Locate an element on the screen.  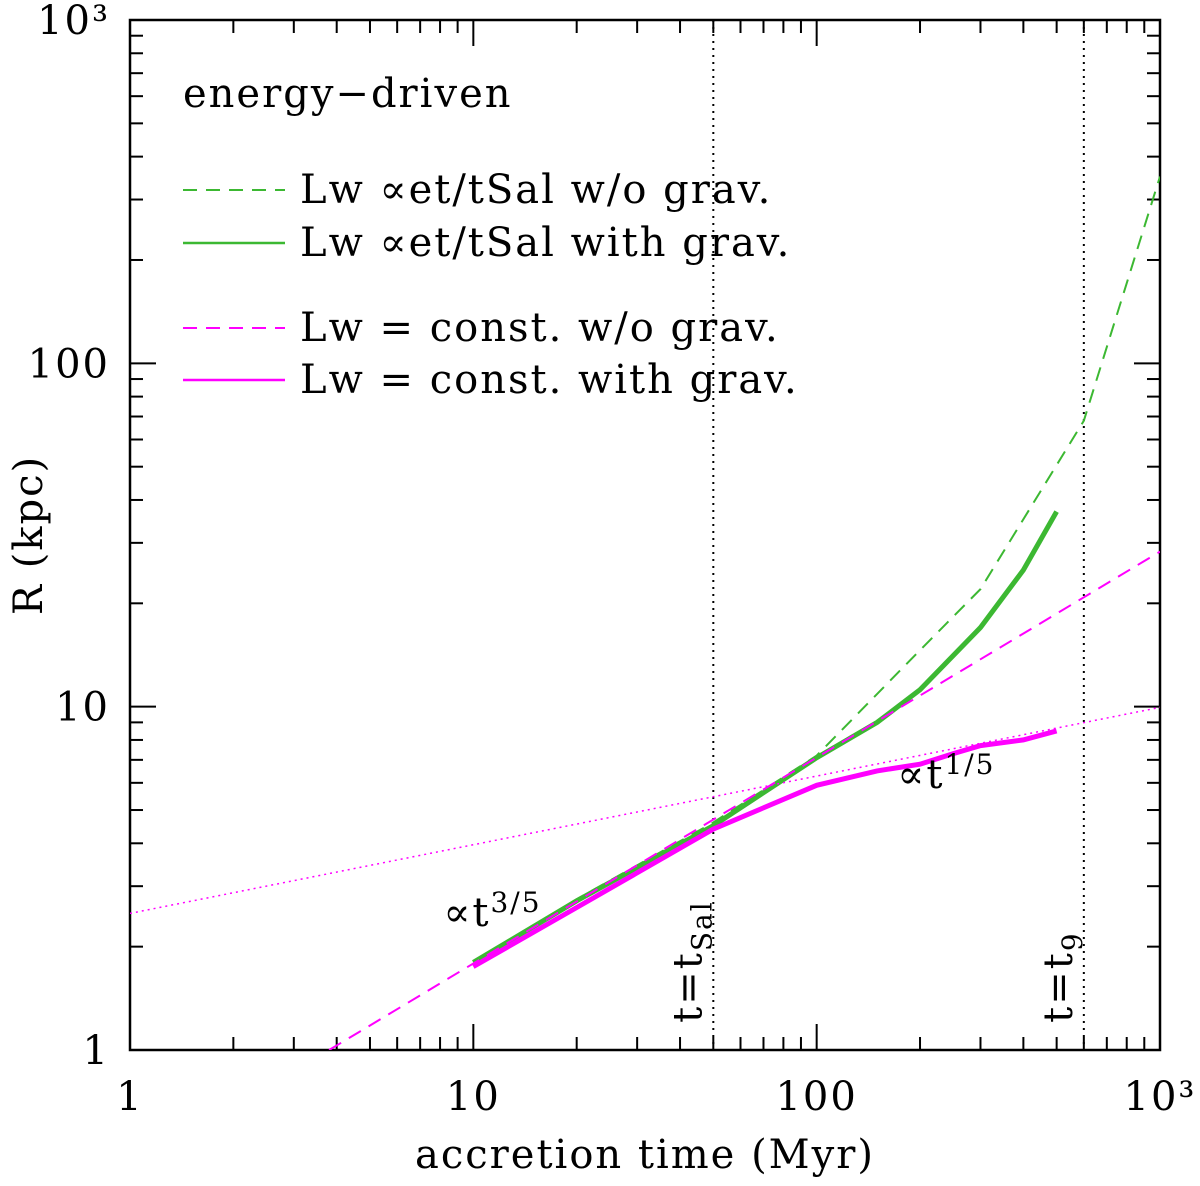
legend-title: energy−driven is located at coordinates (348, 94).